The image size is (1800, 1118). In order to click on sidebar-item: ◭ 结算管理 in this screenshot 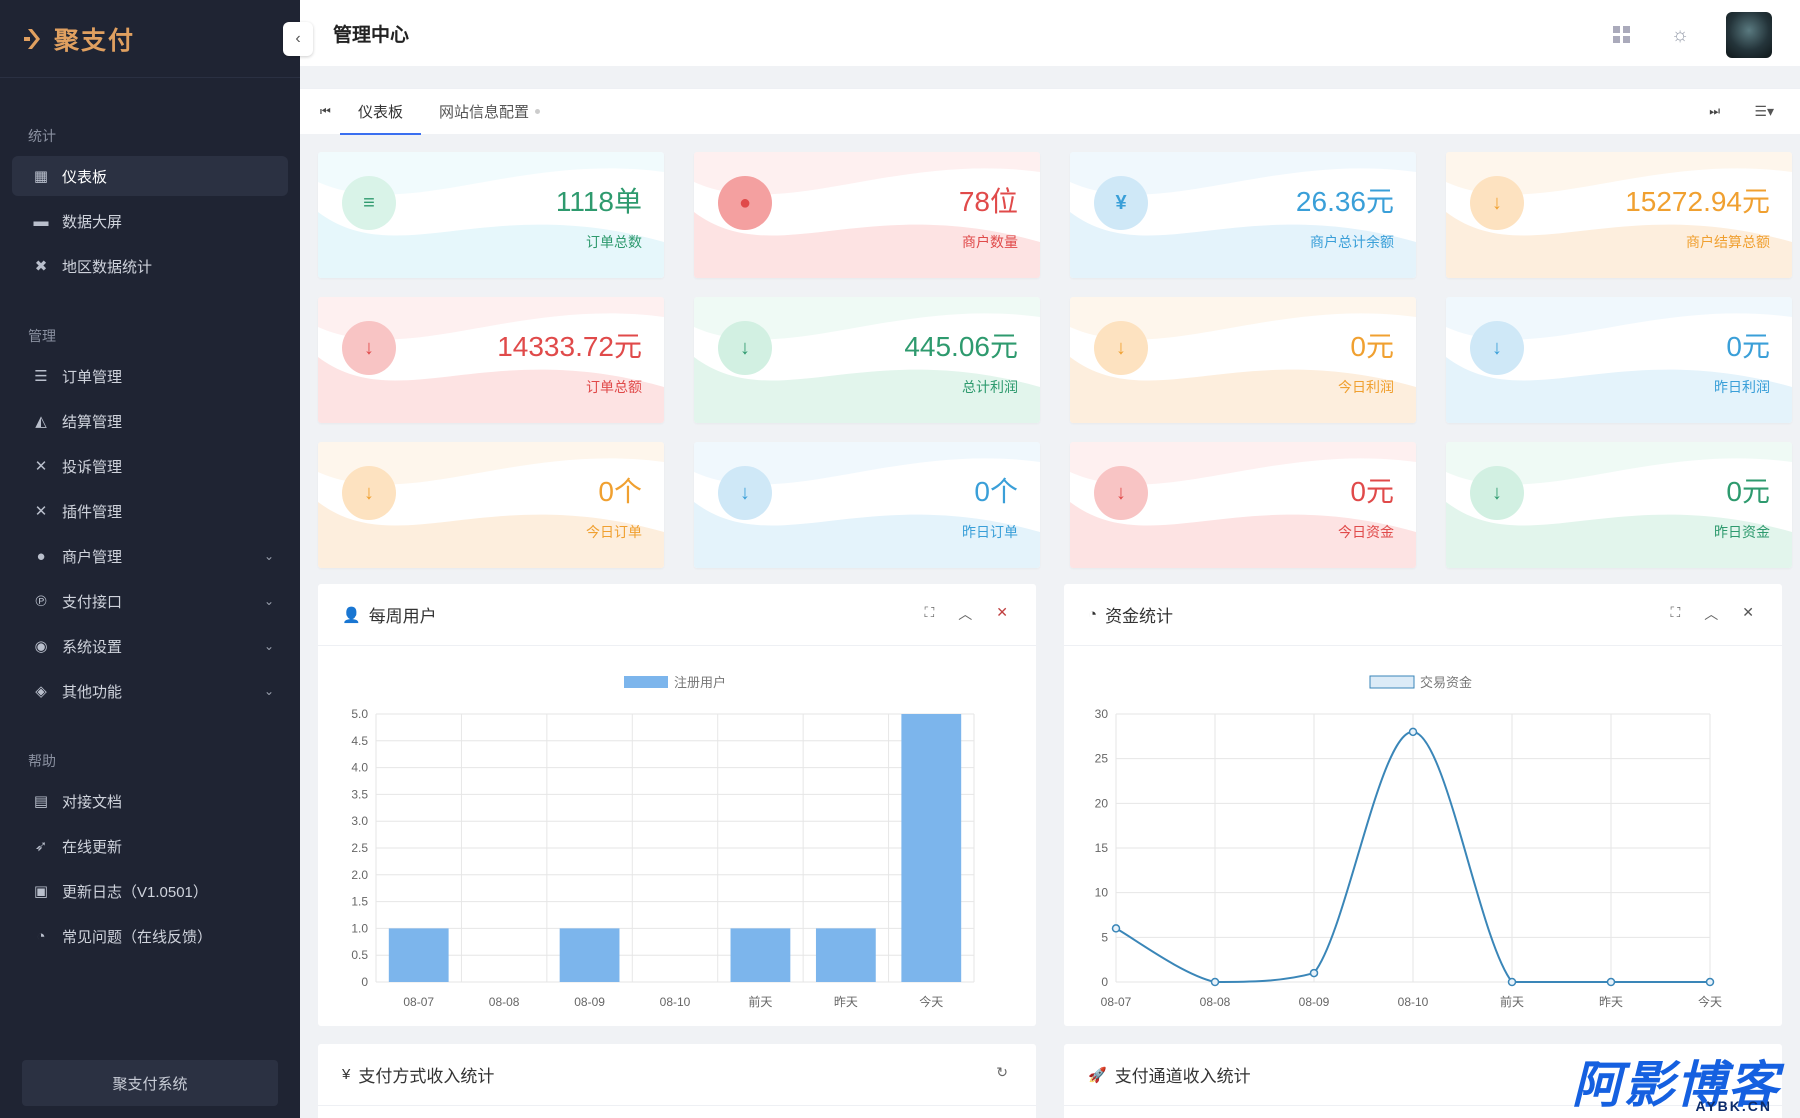, I will do `click(150, 421)`.